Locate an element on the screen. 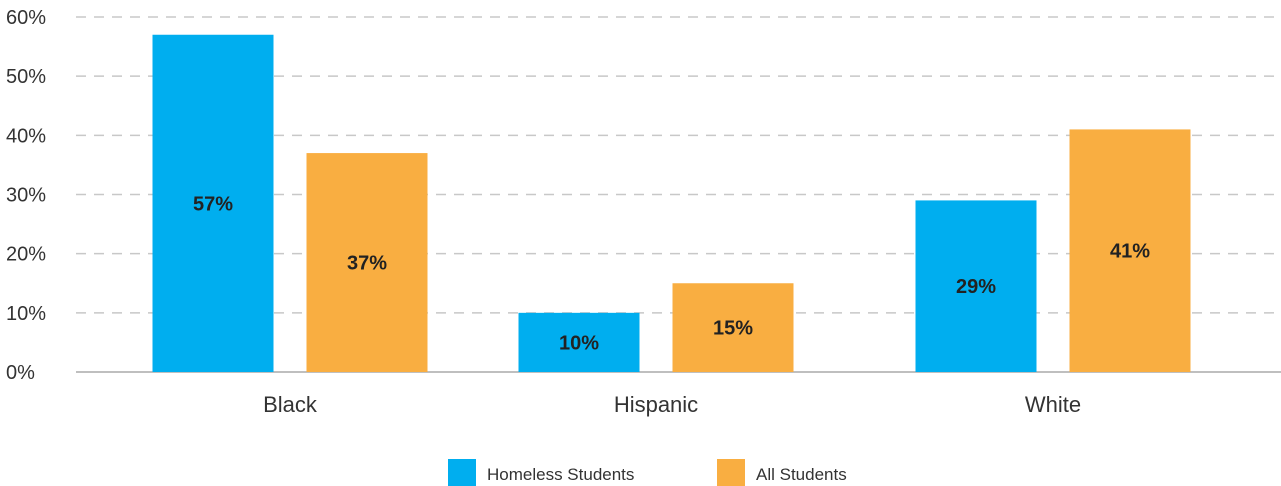  bar-value-label: 41% is located at coordinates (1130, 252).